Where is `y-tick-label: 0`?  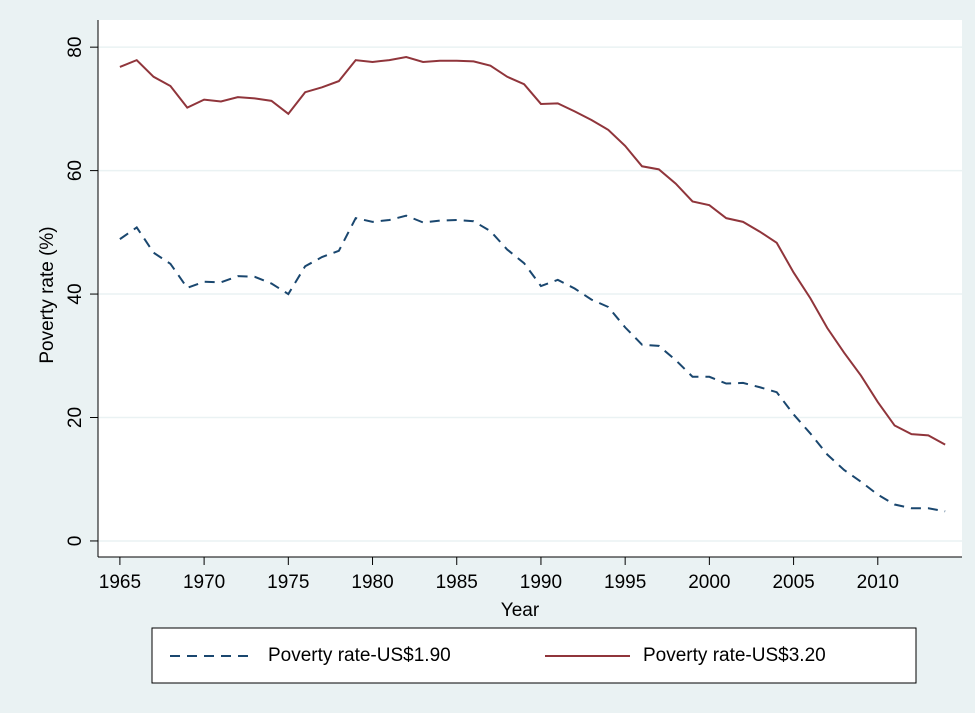 y-tick-label: 0 is located at coordinates (75, 541).